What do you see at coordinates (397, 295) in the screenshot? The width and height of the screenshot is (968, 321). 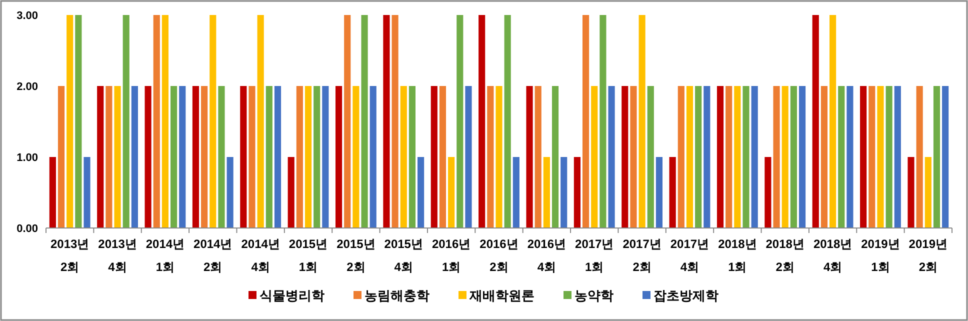 I see `legend-label: 농림해충학` at bounding box center [397, 295].